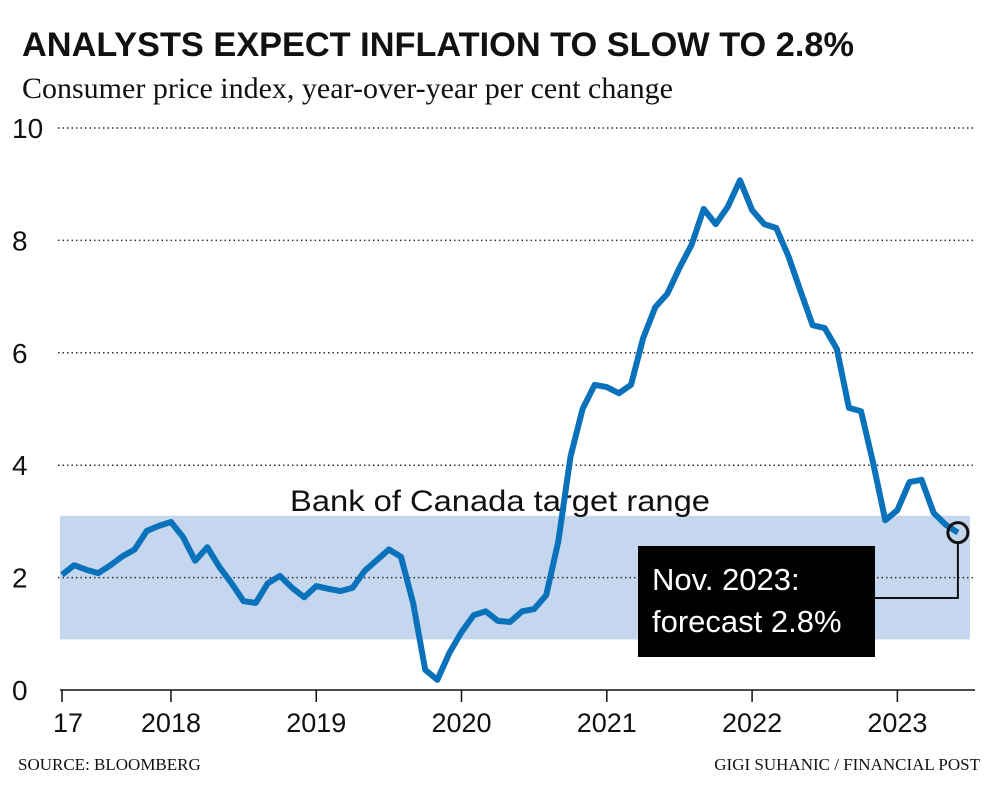  Describe the element at coordinates (20, 240) in the screenshot. I see `y-tick-label: 8` at that location.